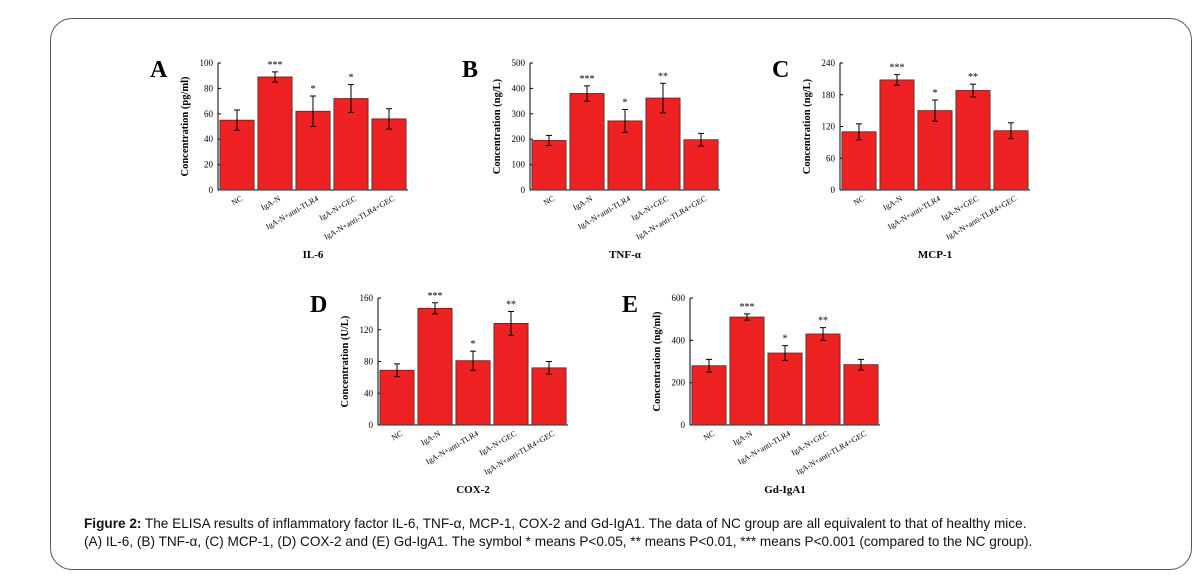 This screenshot has height=575, width=1204. What do you see at coordinates (113, 523) in the screenshot?
I see `caption-label: Figure 2:` at bounding box center [113, 523].